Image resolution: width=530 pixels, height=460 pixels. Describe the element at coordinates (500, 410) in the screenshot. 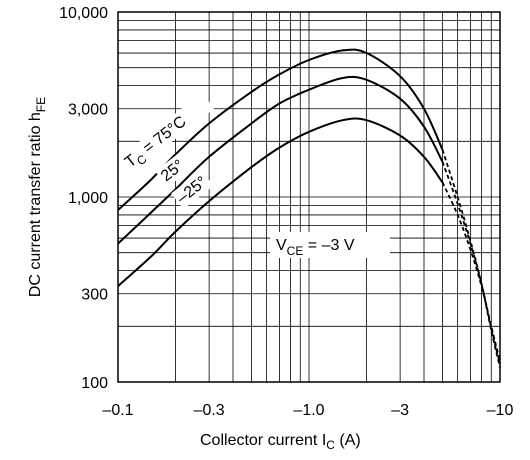

I see `x-tick-label-4: –10` at that location.